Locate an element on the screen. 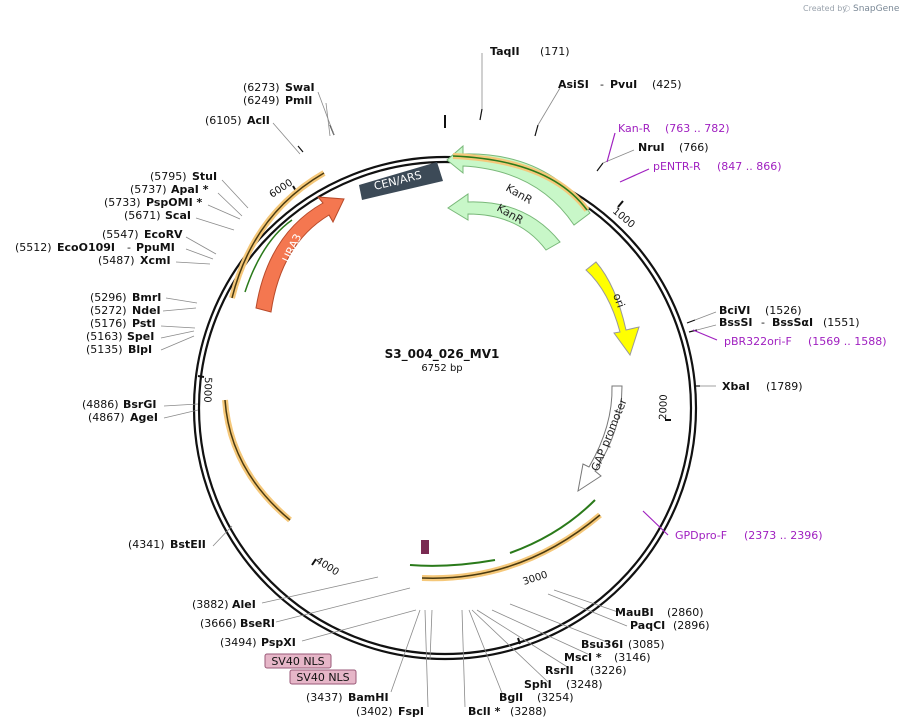  enzyme-bsssi-sep: - is located at coordinates (763, 322).